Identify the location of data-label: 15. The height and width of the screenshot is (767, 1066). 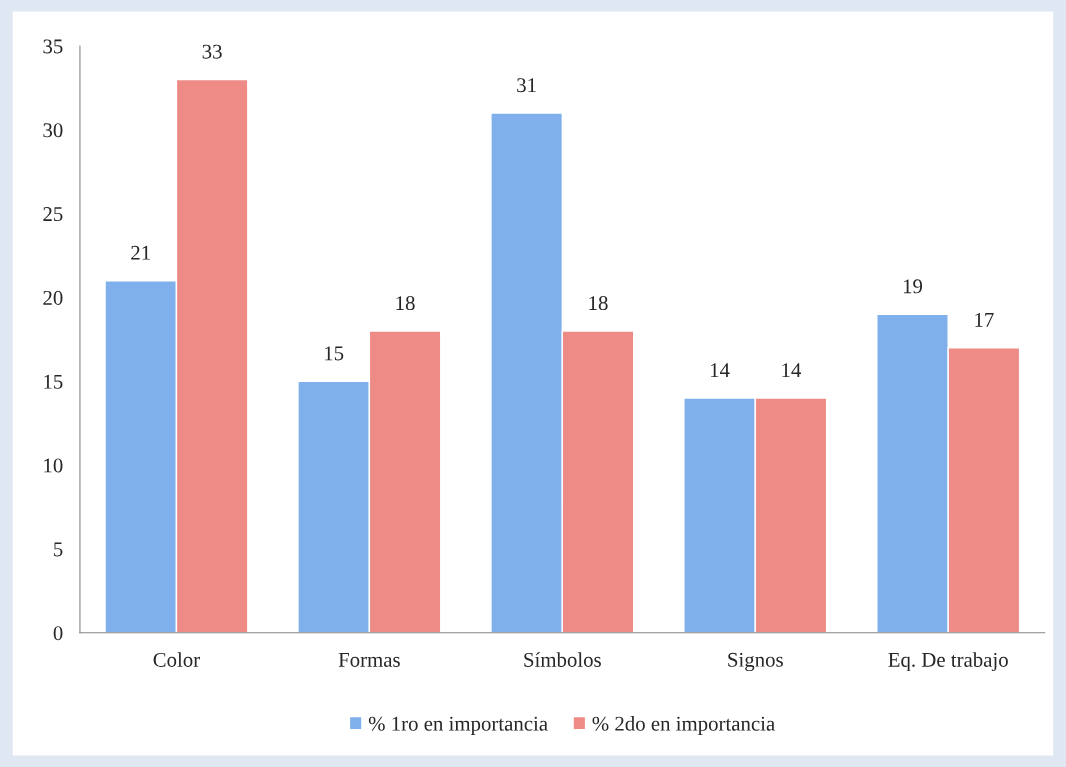
(334, 353).